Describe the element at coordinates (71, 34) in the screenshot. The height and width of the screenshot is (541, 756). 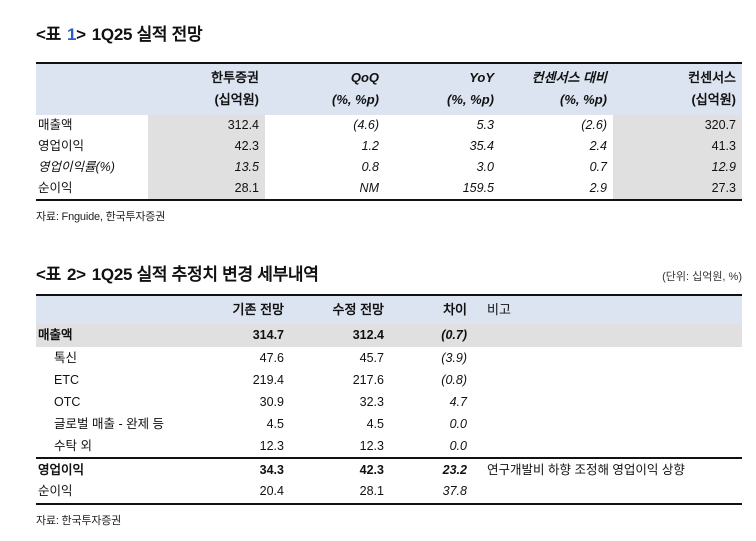
I see `table1-title-number: 1` at that location.